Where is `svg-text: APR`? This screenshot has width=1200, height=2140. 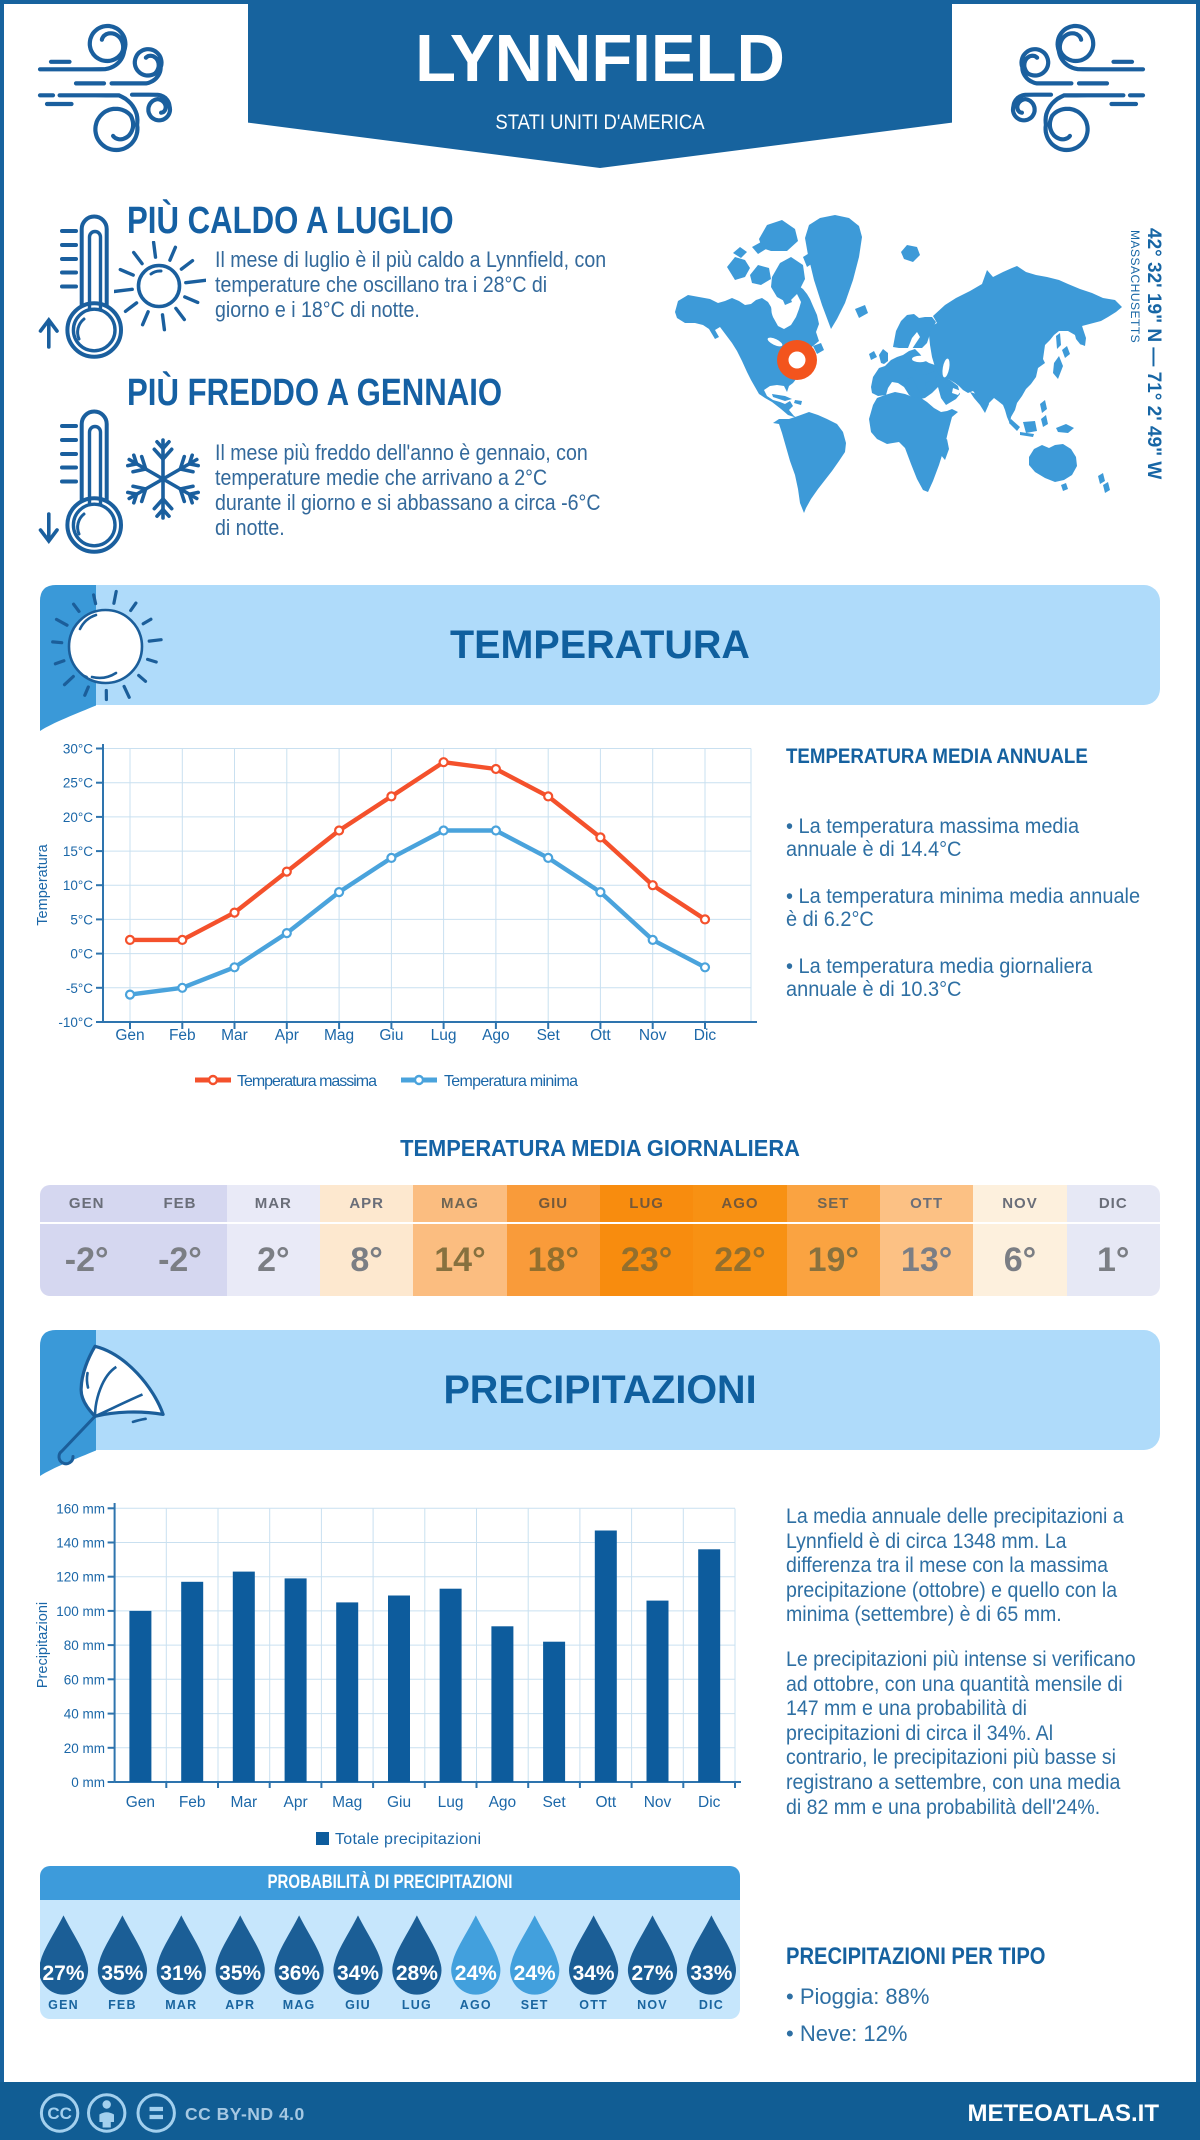
svg-text: APR is located at coordinates (240, 2005).